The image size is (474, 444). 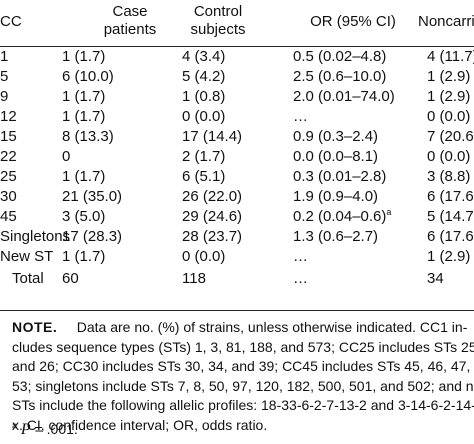 I want to click on cell-cc-text: 12, so click(x=8, y=116).